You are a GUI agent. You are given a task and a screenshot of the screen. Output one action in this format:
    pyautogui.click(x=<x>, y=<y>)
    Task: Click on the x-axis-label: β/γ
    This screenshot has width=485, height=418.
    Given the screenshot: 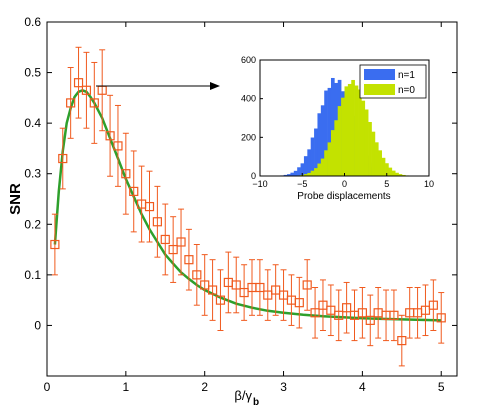 What is the action you would take?
    pyautogui.click(x=243, y=395)
    